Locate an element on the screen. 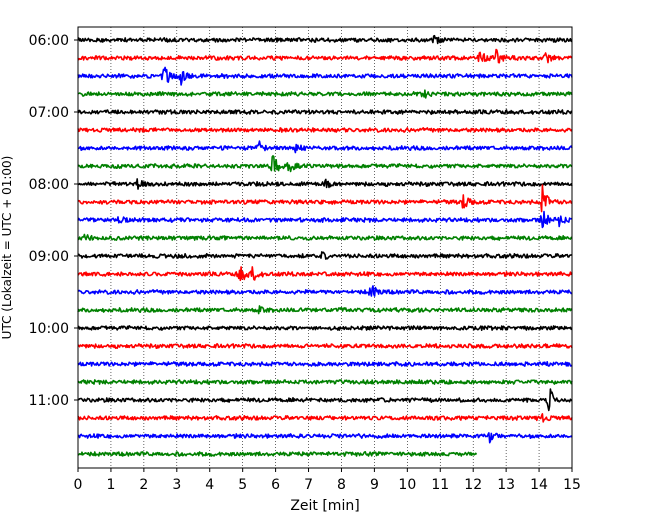  x-tick-label: 4 is located at coordinates (209, 485).